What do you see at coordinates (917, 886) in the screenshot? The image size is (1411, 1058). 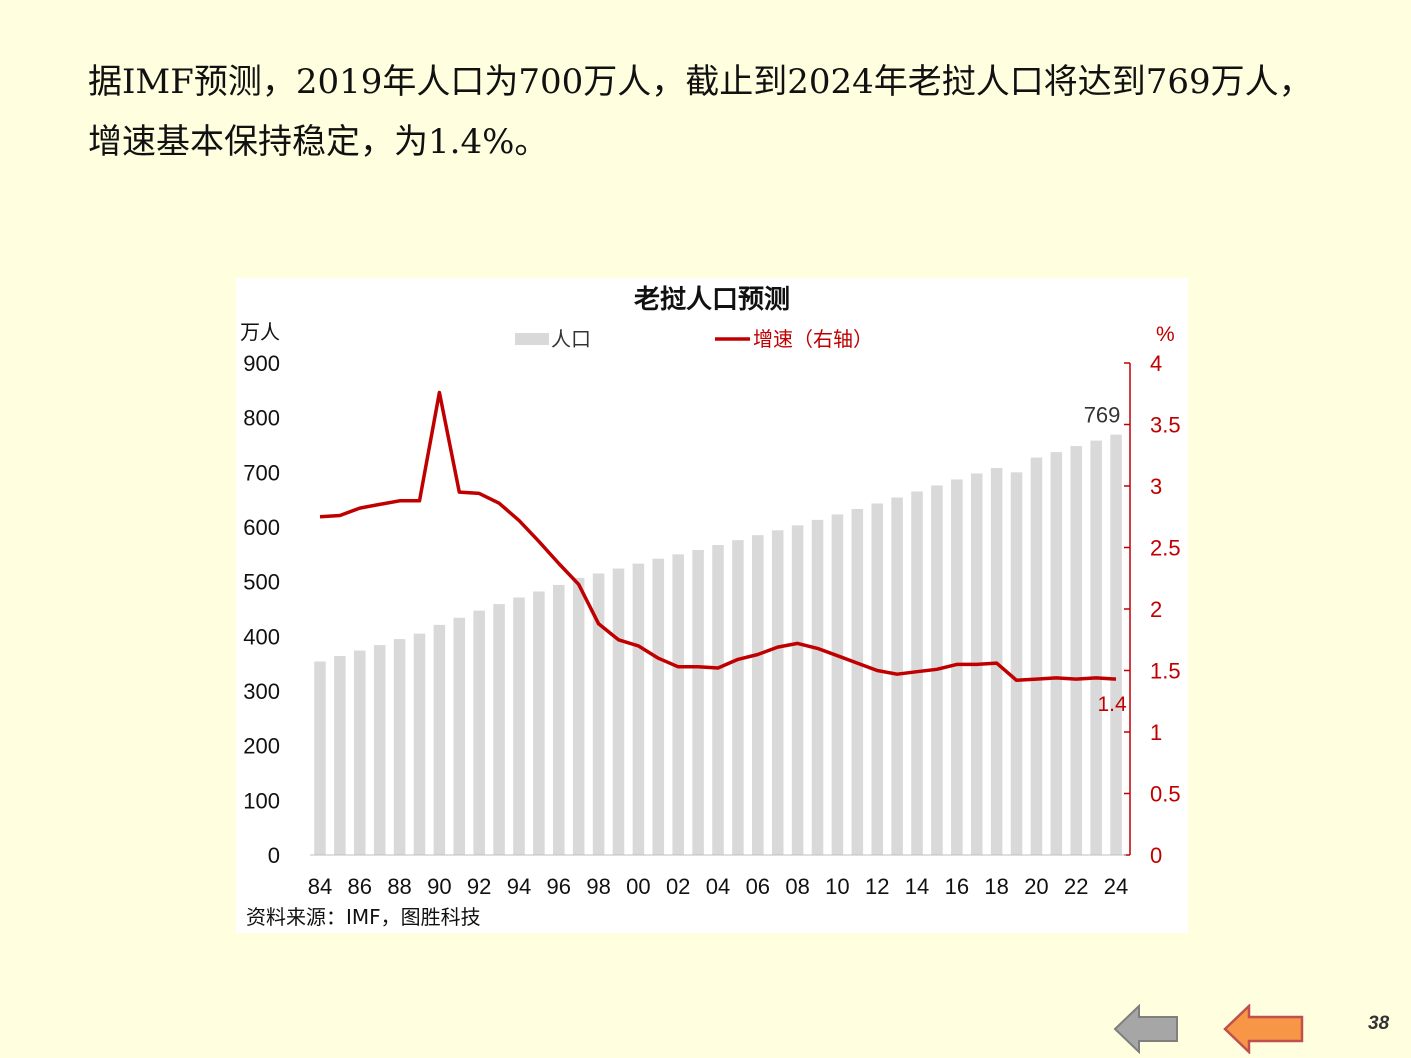 I see `x-axis-tick-label: 14` at bounding box center [917, 886].